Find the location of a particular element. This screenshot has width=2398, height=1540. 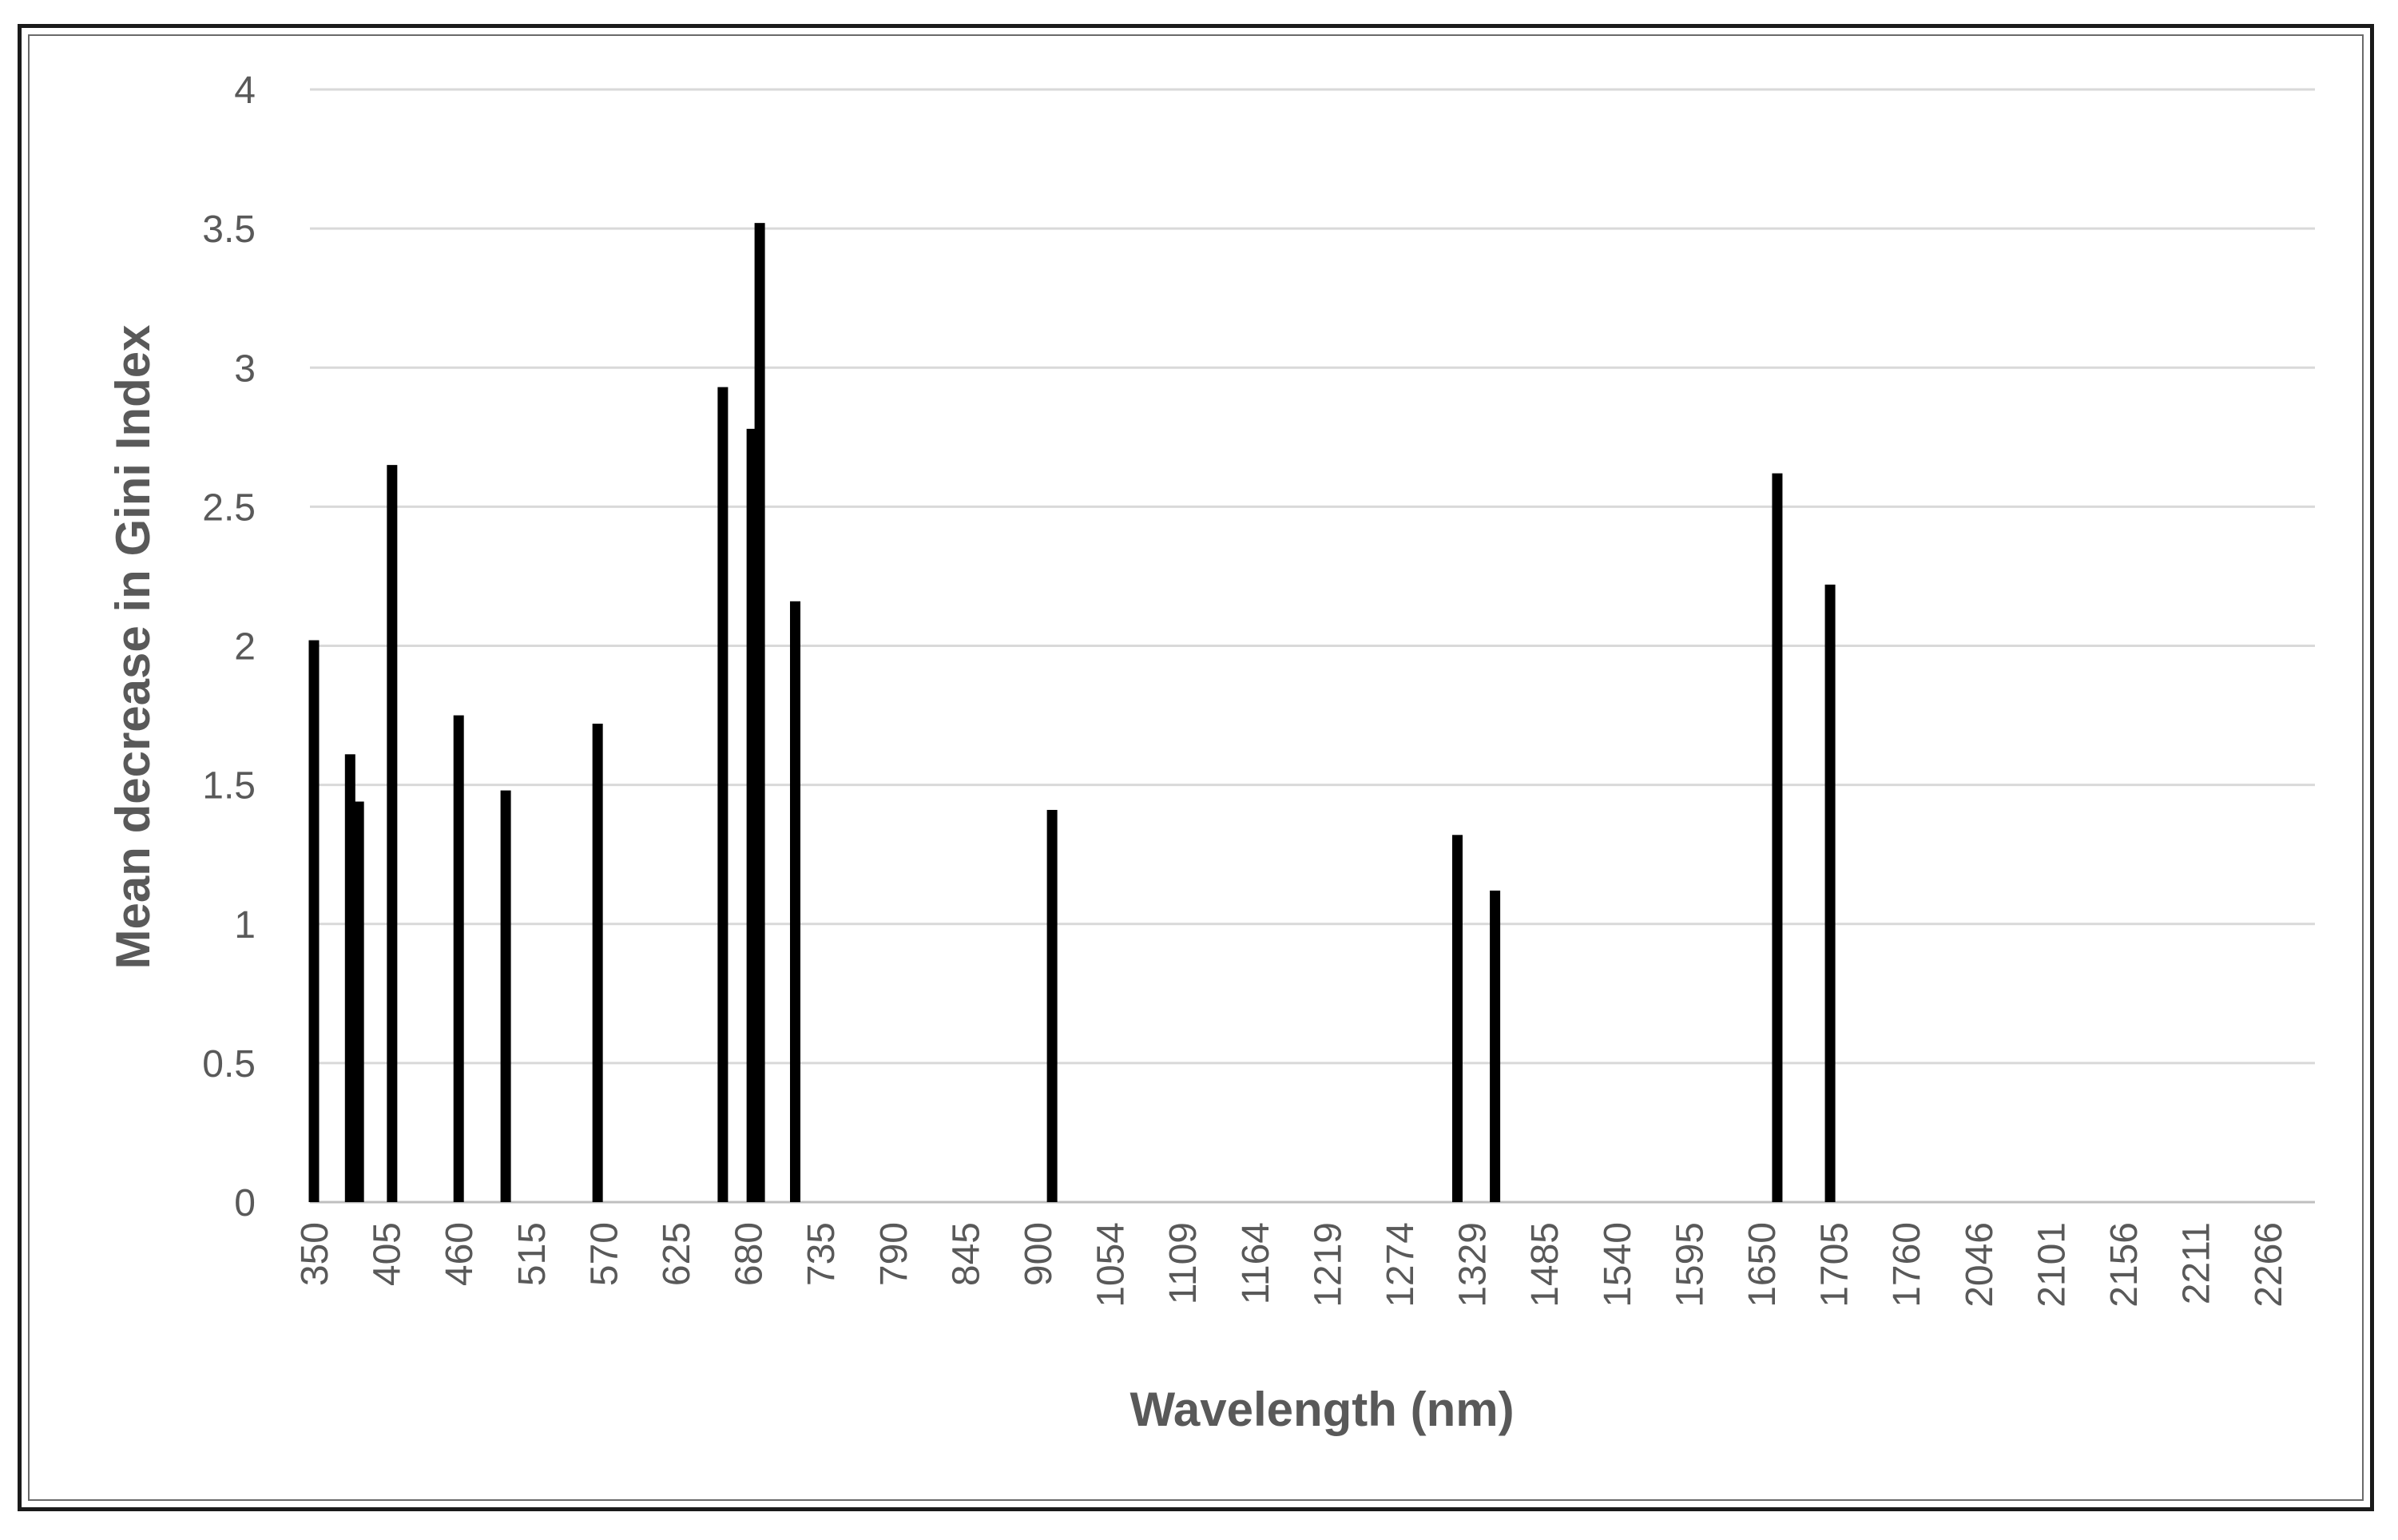

x-tick-label: 2266 is located at coordinates (2269, 1265).